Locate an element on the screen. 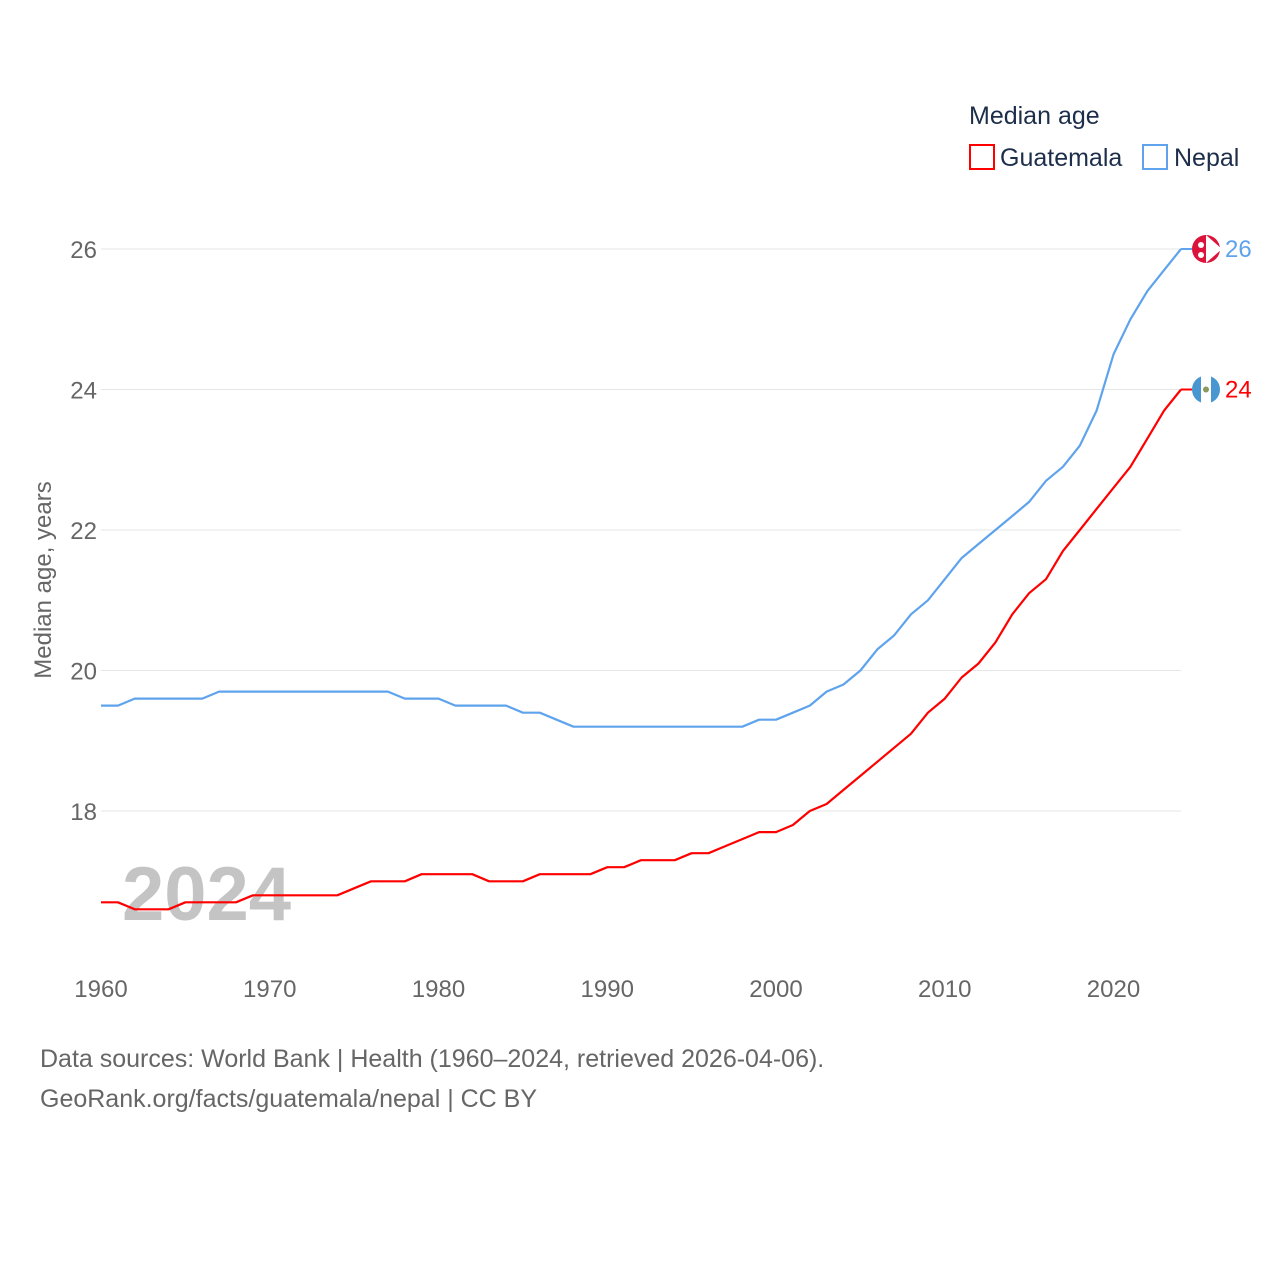 The height and width of the screenshot is (1280, 1280). y-axis-ticks: 18 20 22 24 26 is located at coordinates (83, 531).